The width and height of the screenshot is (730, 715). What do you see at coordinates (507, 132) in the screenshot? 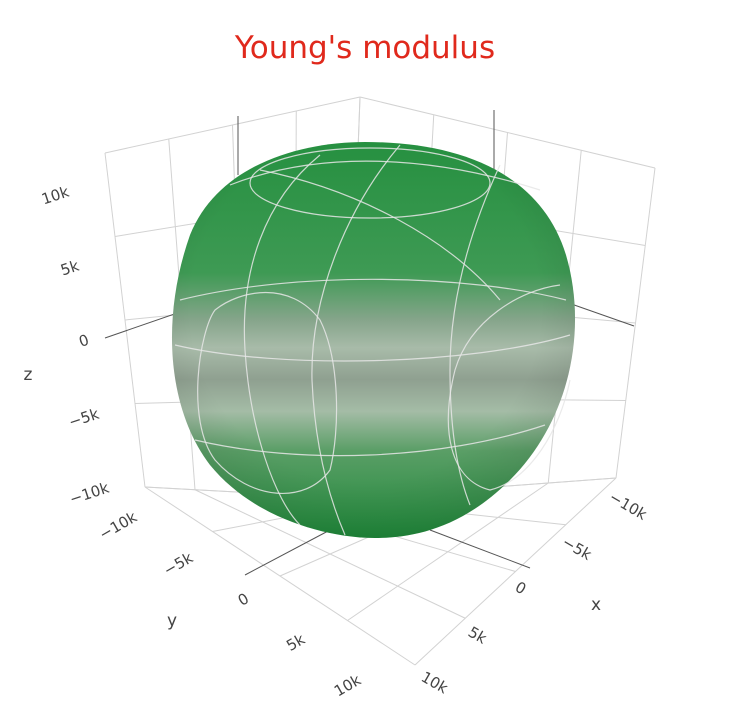
I see `grid-line-z-right` at bounding box center [507, 132].